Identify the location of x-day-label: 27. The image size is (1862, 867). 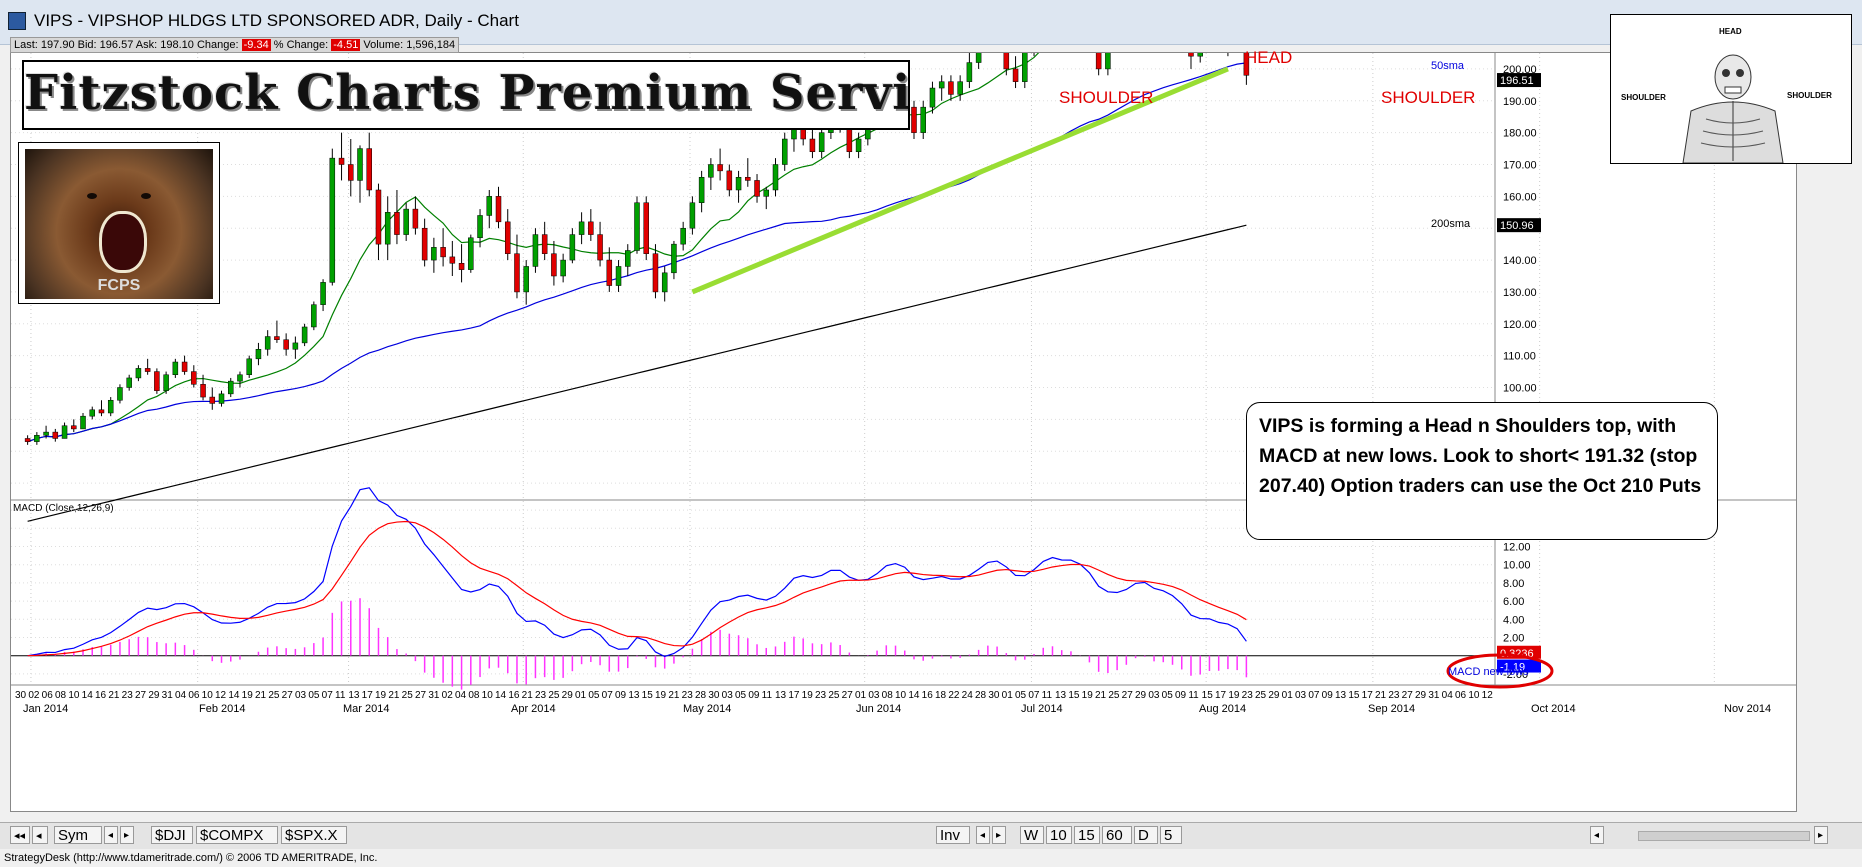
(1128, 695).